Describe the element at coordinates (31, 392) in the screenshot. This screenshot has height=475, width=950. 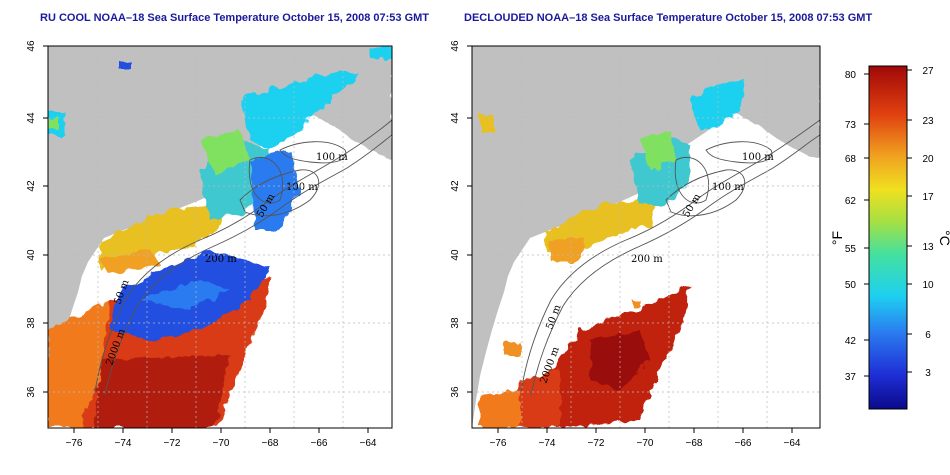
I see `left-y-tick-label: 36` at that location.